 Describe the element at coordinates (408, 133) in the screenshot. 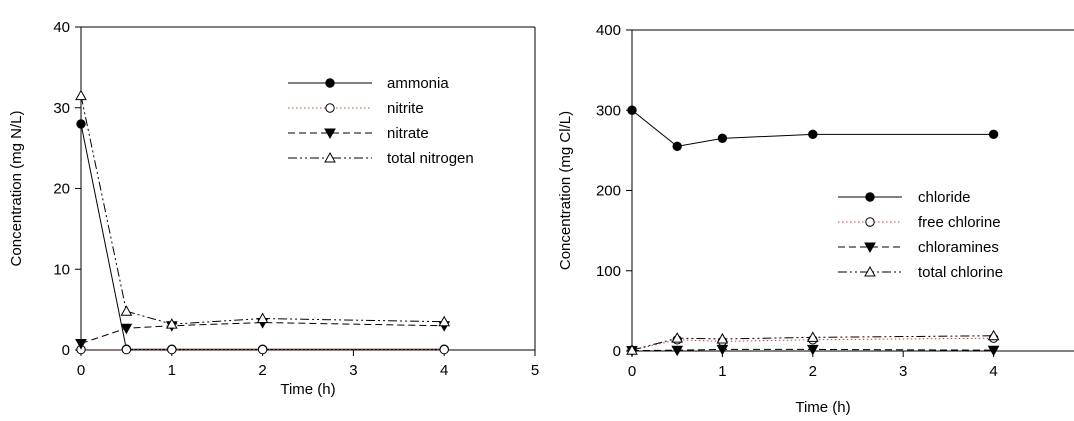

I see `legend-label: nitrate` at that location.